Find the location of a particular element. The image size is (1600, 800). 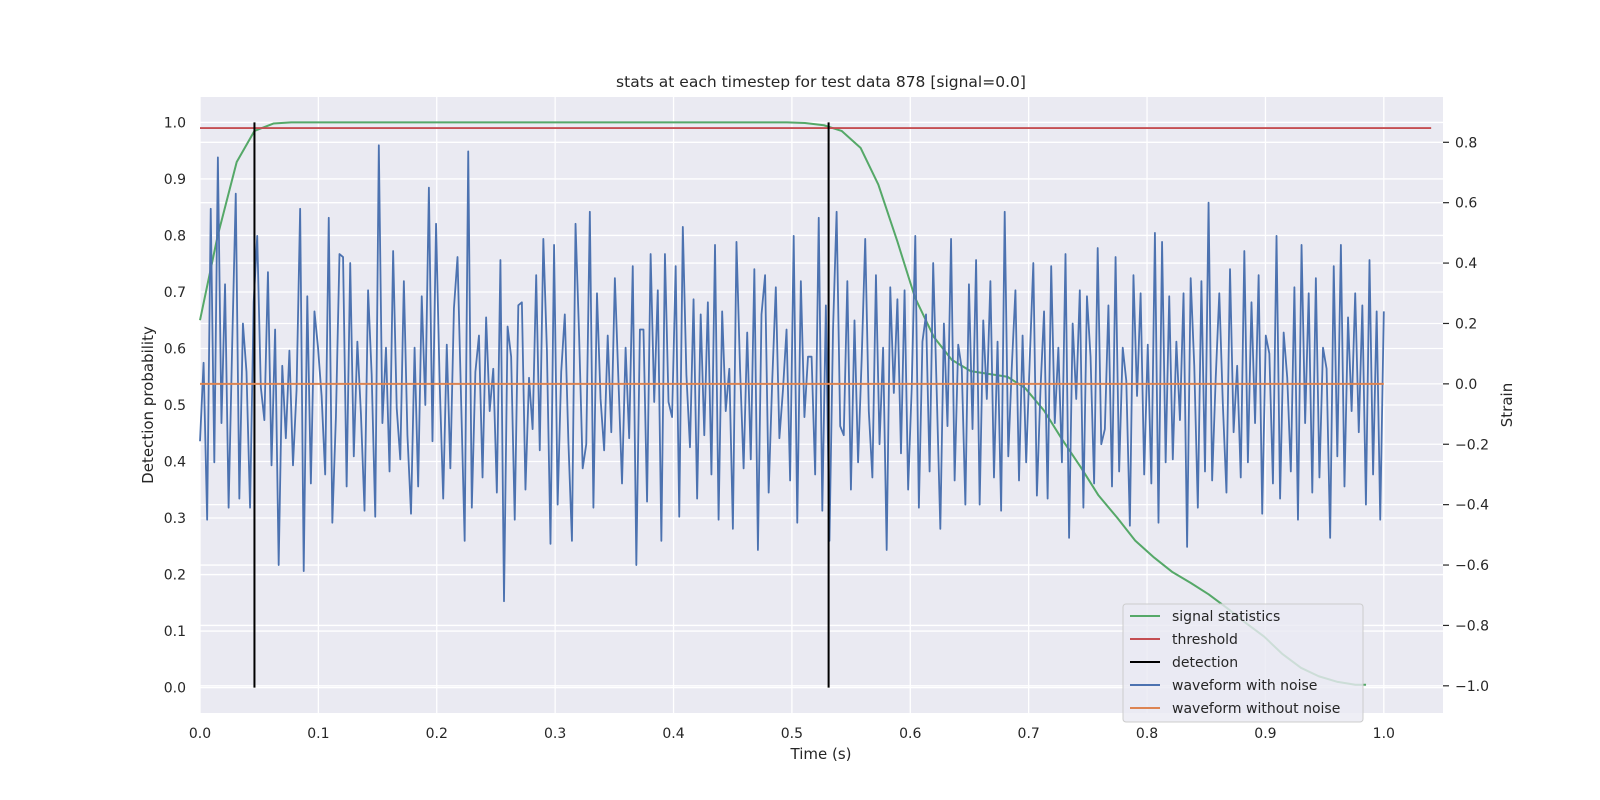

legend-label-detection: detection is located at coordinates (1205, 663).